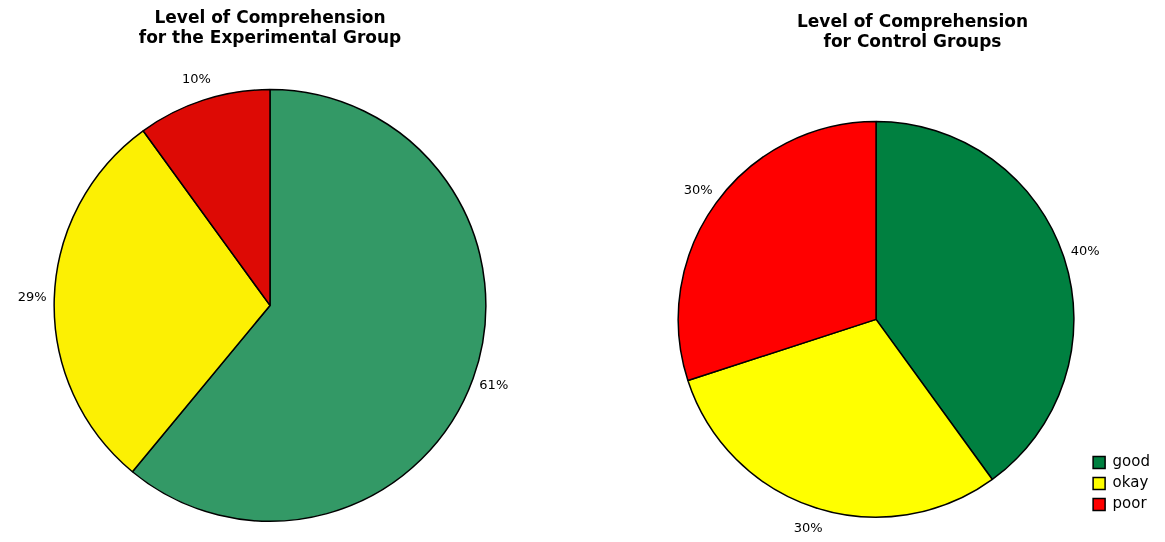  Describe the element at coordinates (270, 27) in the screenshot. I see `chart-title: Level of Comprehension for the Experimental Group` at that location.